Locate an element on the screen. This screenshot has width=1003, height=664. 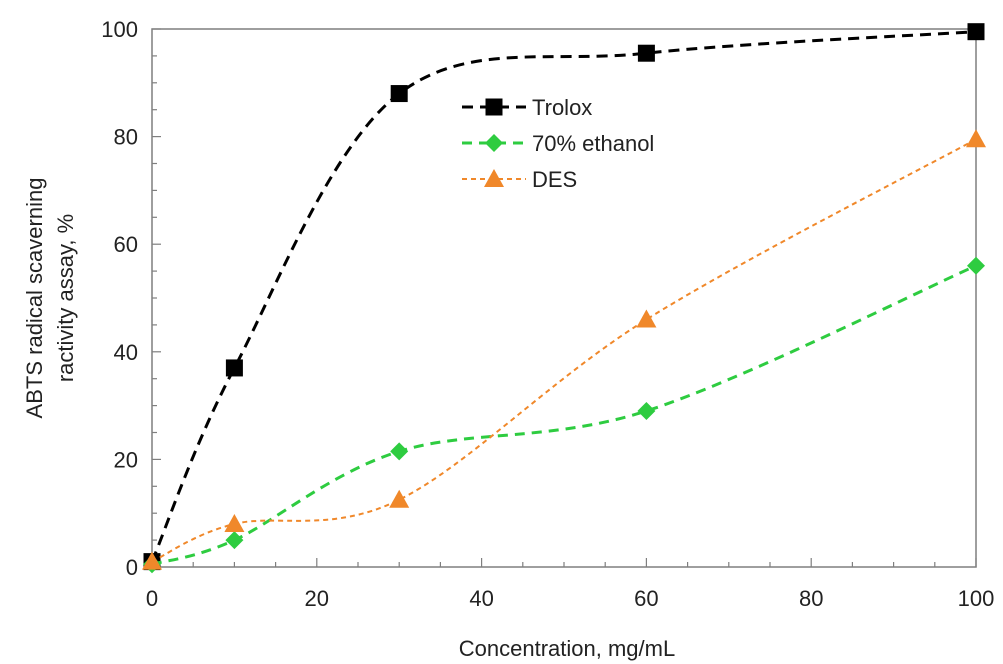
legend-label-des: DES is located at coordinates (554, 179).